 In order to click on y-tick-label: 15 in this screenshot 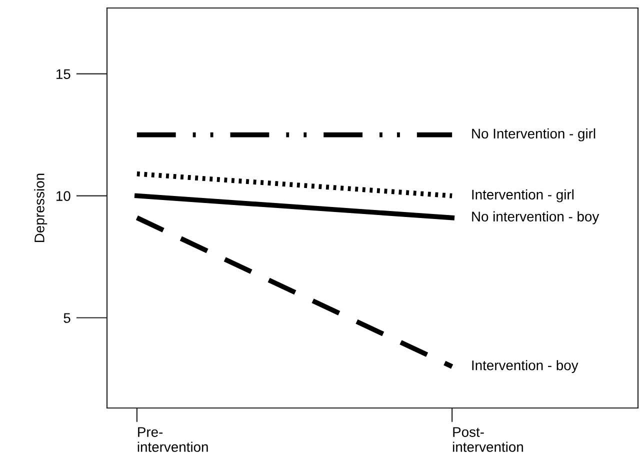, I will do `click(63, 74)`.